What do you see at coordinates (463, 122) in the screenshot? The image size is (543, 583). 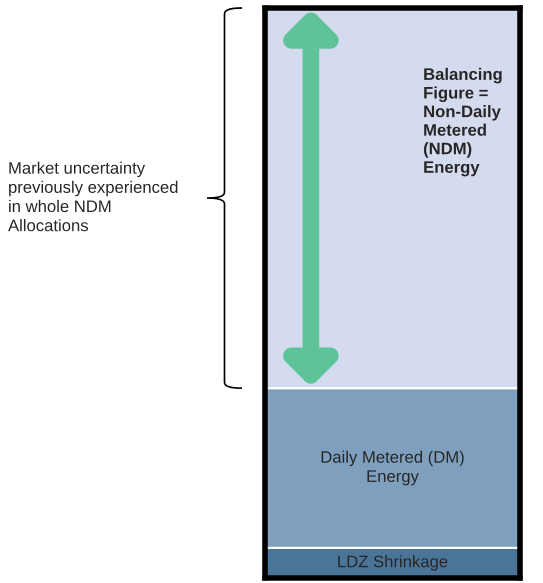 I see `series-label: Balancing Figure = Non-Daily Metered (NDM) Energy` at bounding box center [463, 122].